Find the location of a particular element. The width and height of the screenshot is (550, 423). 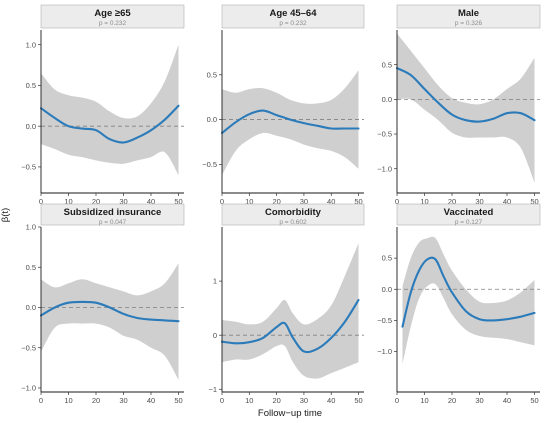

panel-2: Age 45–64p = 0.232 0.5 0.0 −0.5 0 10 20 30 40 50 is located at coordinates (283, 105).